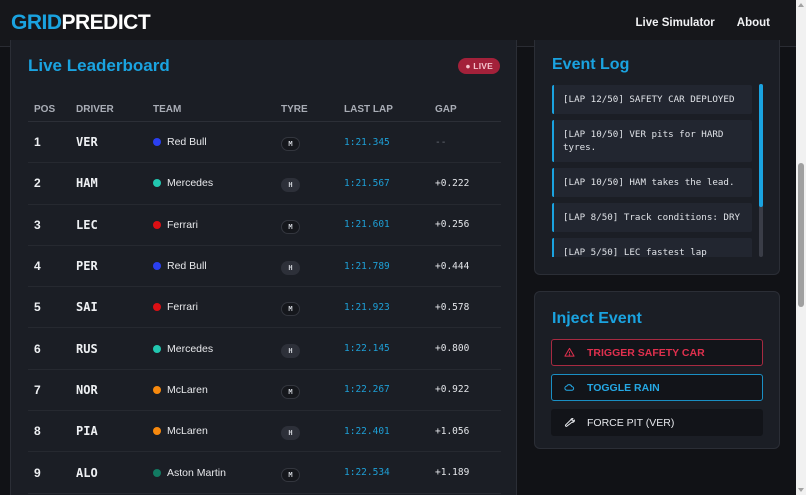 The image size is (806, 495). I want to click on nav-live-simulator: Live Simulator, so click(675, 23).